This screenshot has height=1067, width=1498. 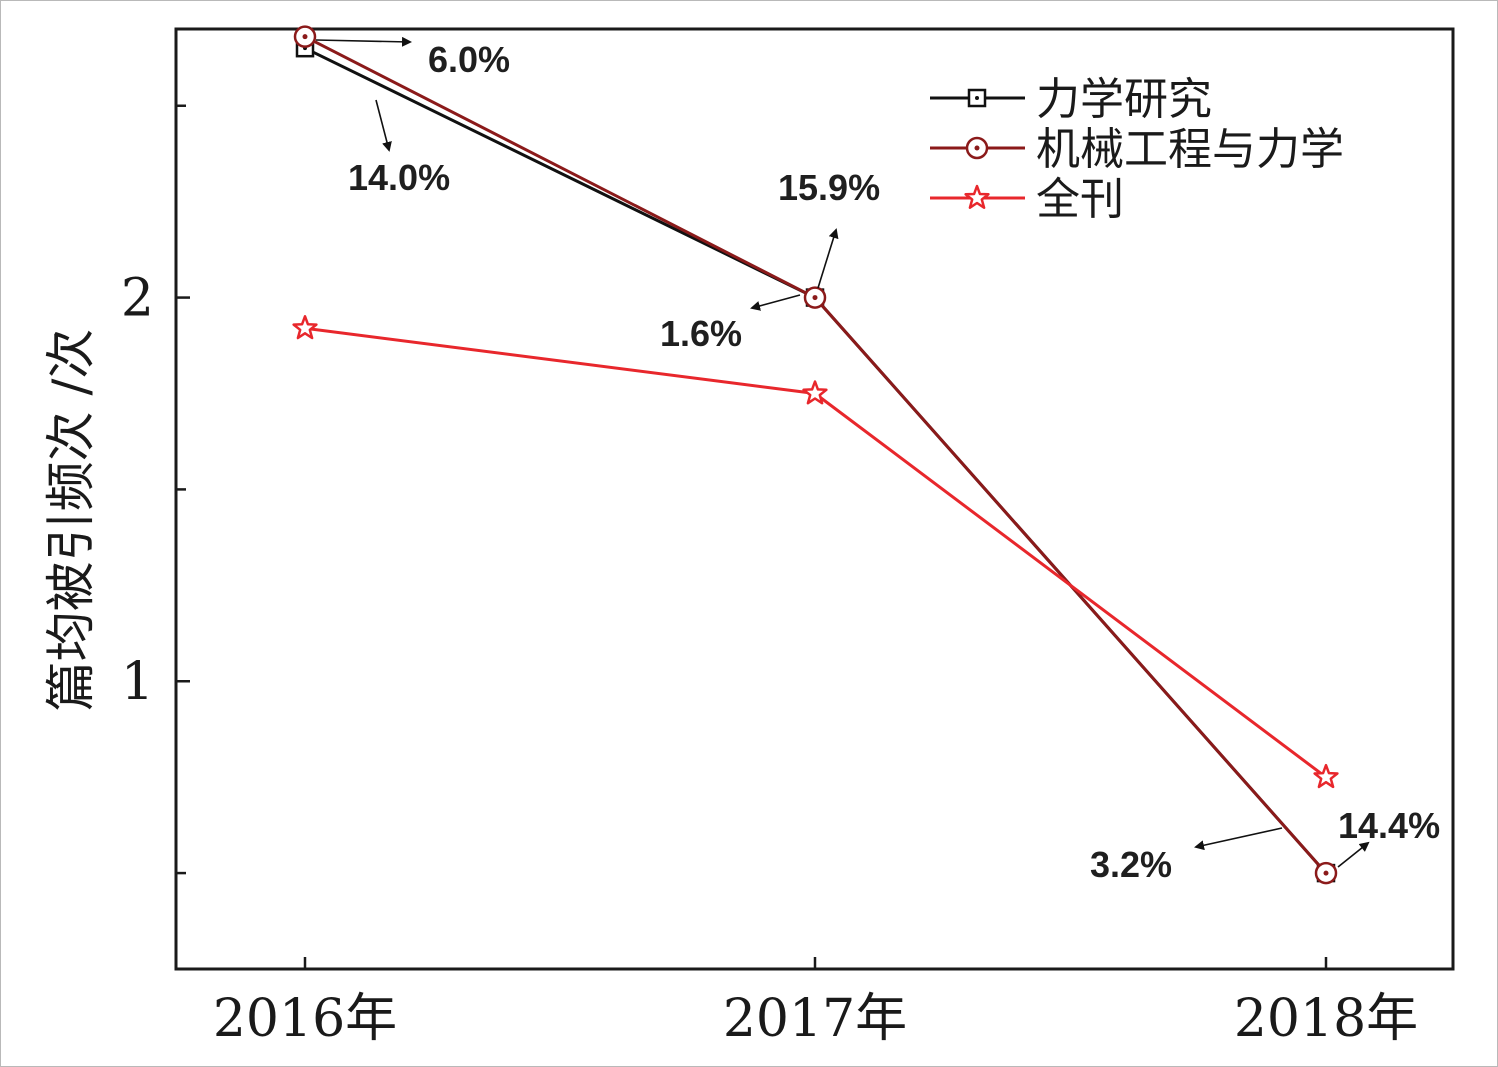 I want to click on x-axis-ticks: 2016年 2017年 2018年, so click(x=815, y=1003).